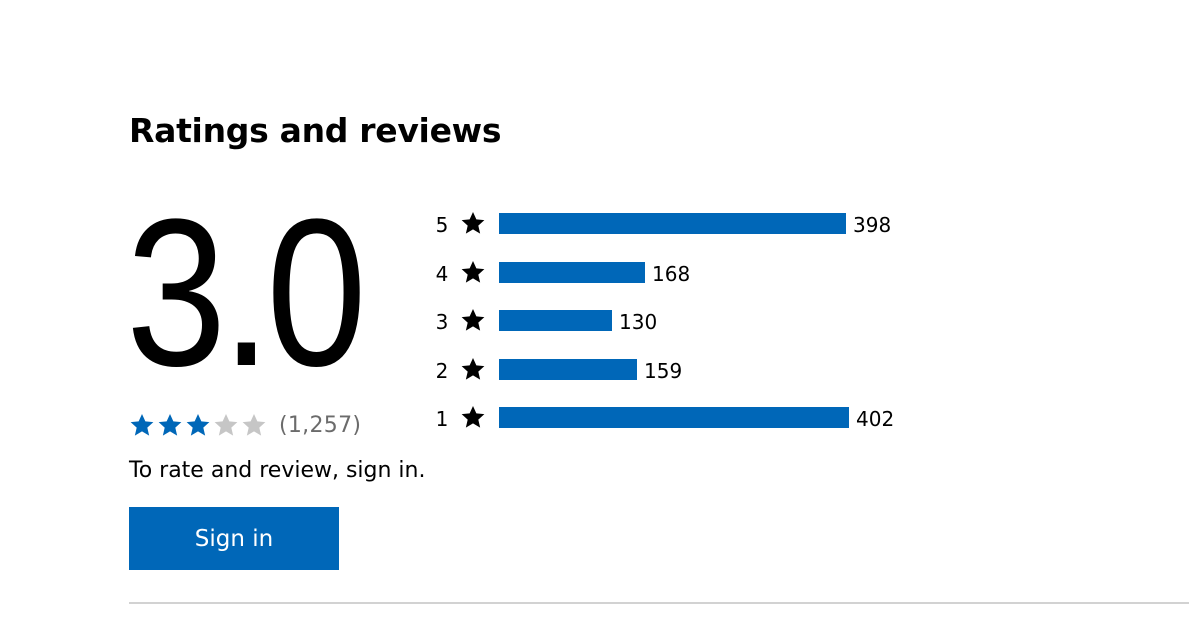 This screenshot has width=1189, height=623. Describe the element at coordinates (872, 225) in the screenshot. I see `histogram-count: 398` at that location.